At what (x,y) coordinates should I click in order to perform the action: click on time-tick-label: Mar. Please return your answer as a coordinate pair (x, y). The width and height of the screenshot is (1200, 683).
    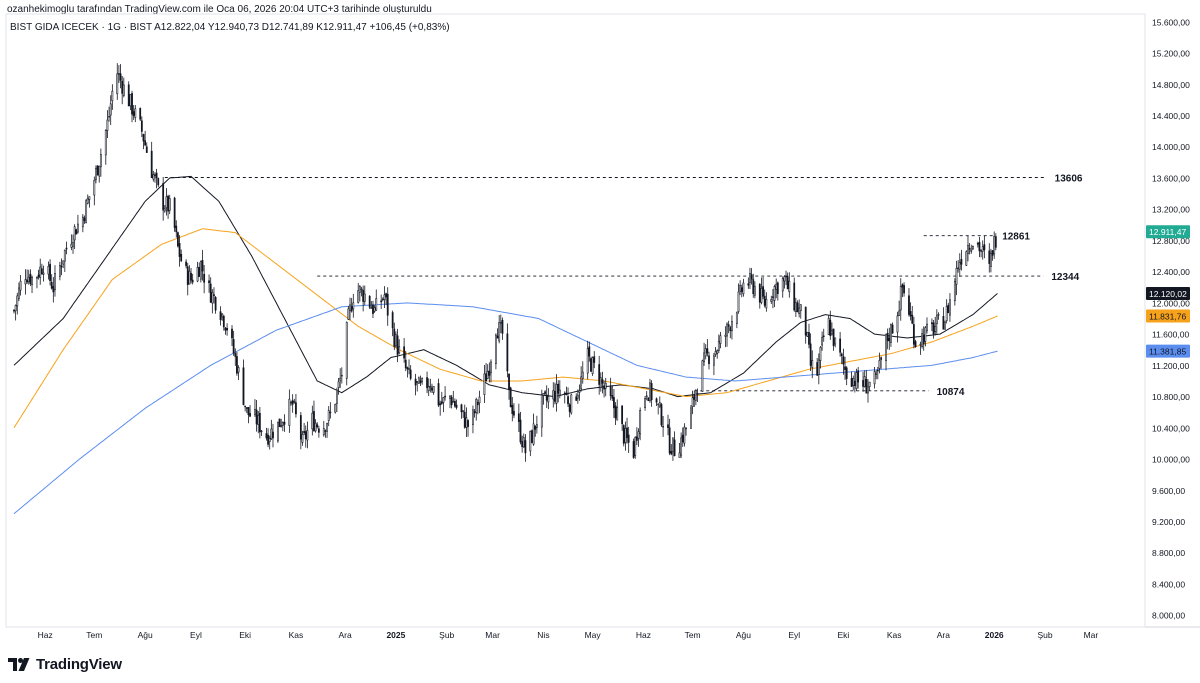
    Looking at the image, I should click on (1091, 635).